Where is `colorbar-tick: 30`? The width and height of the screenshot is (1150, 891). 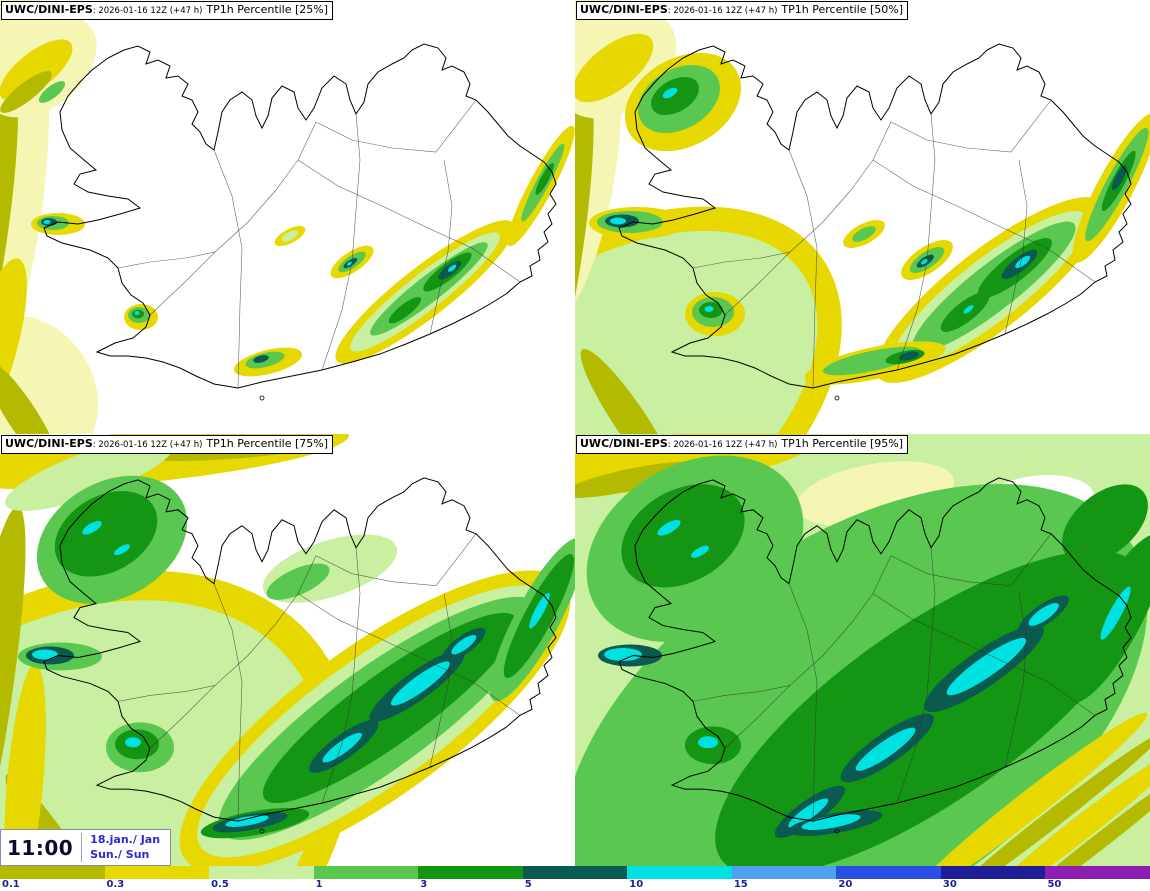 colorbar-tick: 30 is located at coordinates (949, 884).